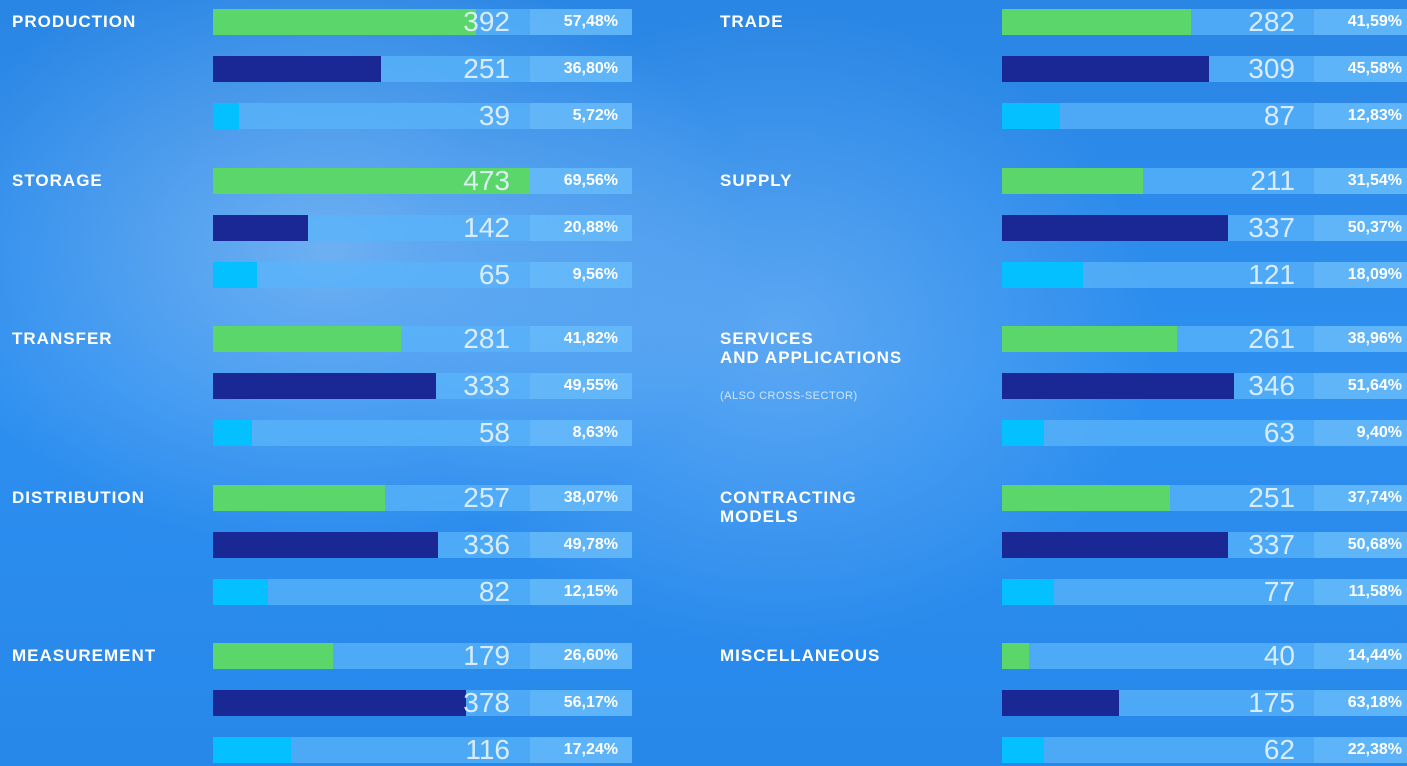  What do you see at coordinates (486, 338) in the screenshot?
I see `count-label: 281` at bounding box center [486, 338].